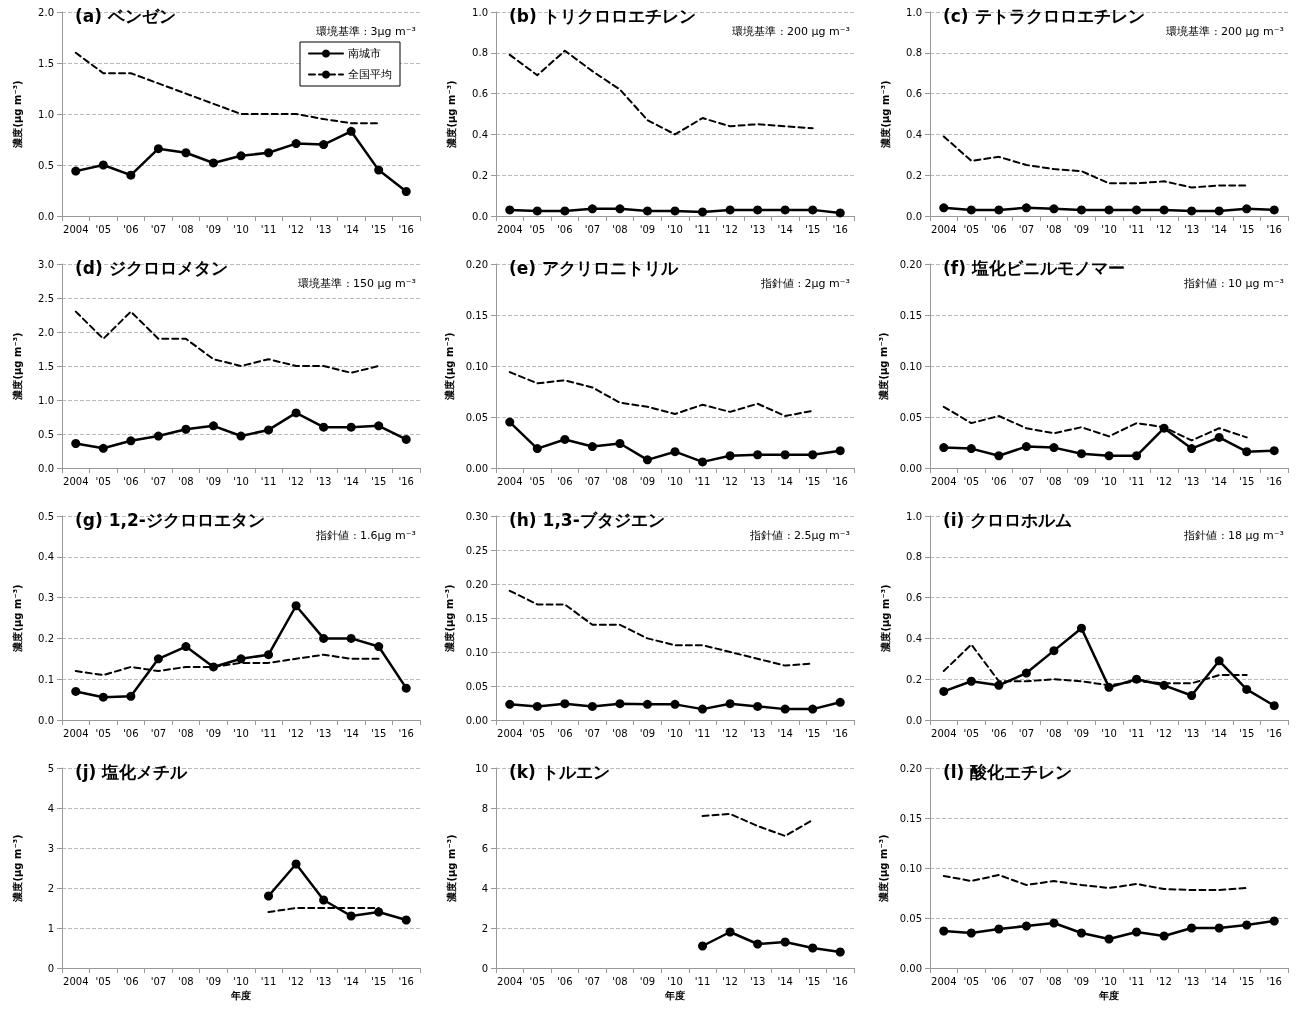 This screenshot has height=1010, width=1303. Describe the element at coordinates (602, 15) in the screenshot. I see `chart-title: (b) トリクロロエチレン` at that location.